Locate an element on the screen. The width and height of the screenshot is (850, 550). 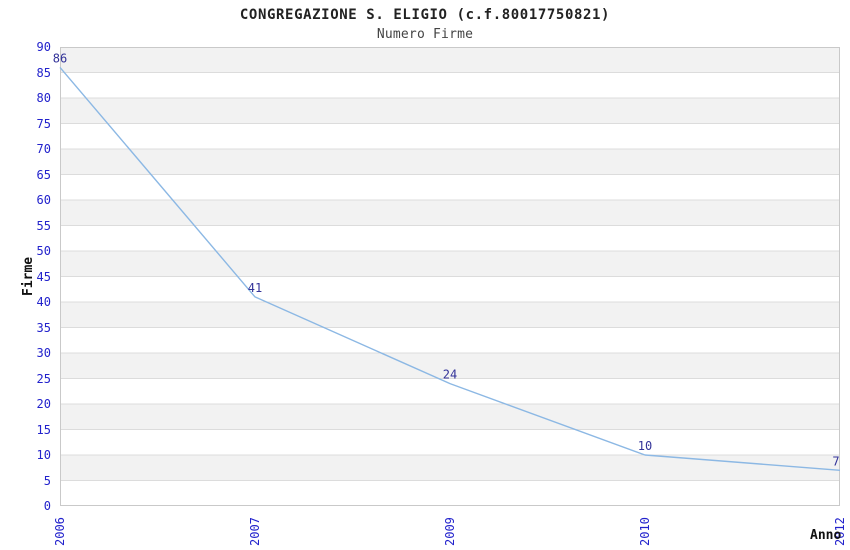
y-tick-label: 65 is located at coordinates (43, 174).